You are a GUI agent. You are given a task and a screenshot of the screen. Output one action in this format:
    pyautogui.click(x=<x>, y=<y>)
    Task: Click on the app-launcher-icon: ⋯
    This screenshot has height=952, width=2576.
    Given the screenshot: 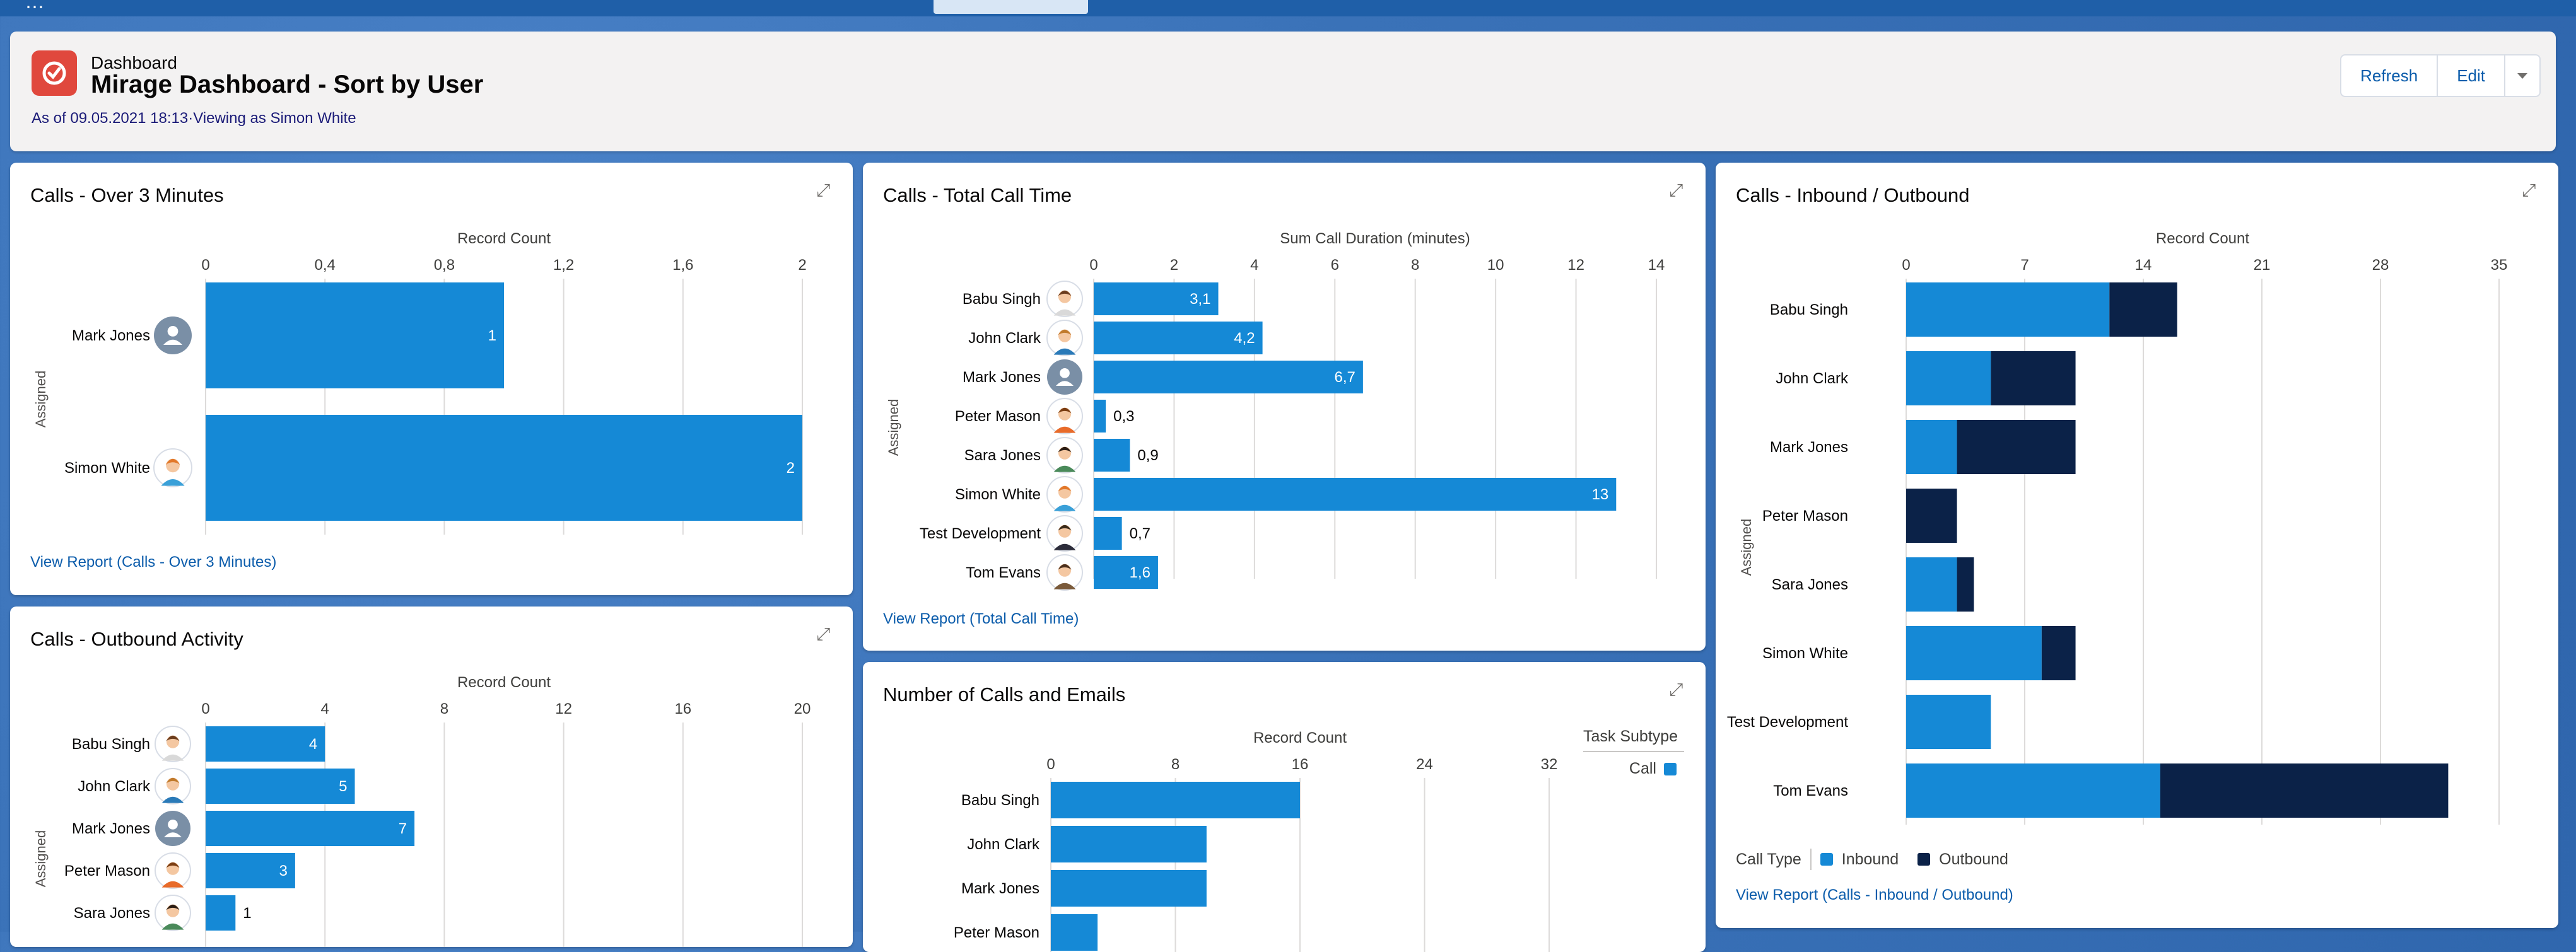 What is the action you would take?
    pyautogui.click(x=36, y=9)
    